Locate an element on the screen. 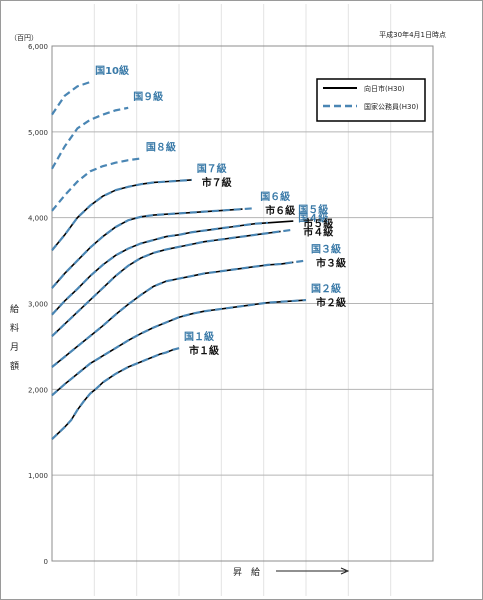 The width and height of the screenshot is (483, 600). city-grade-7-line is located at coordinates (121, 215).